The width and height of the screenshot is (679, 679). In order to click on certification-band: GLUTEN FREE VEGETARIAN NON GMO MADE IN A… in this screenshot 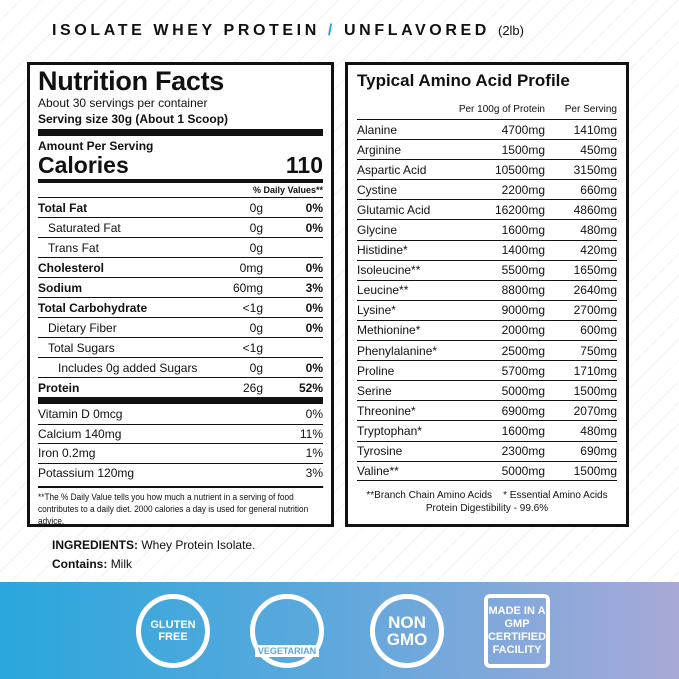, I will do `click(339, 630)`.